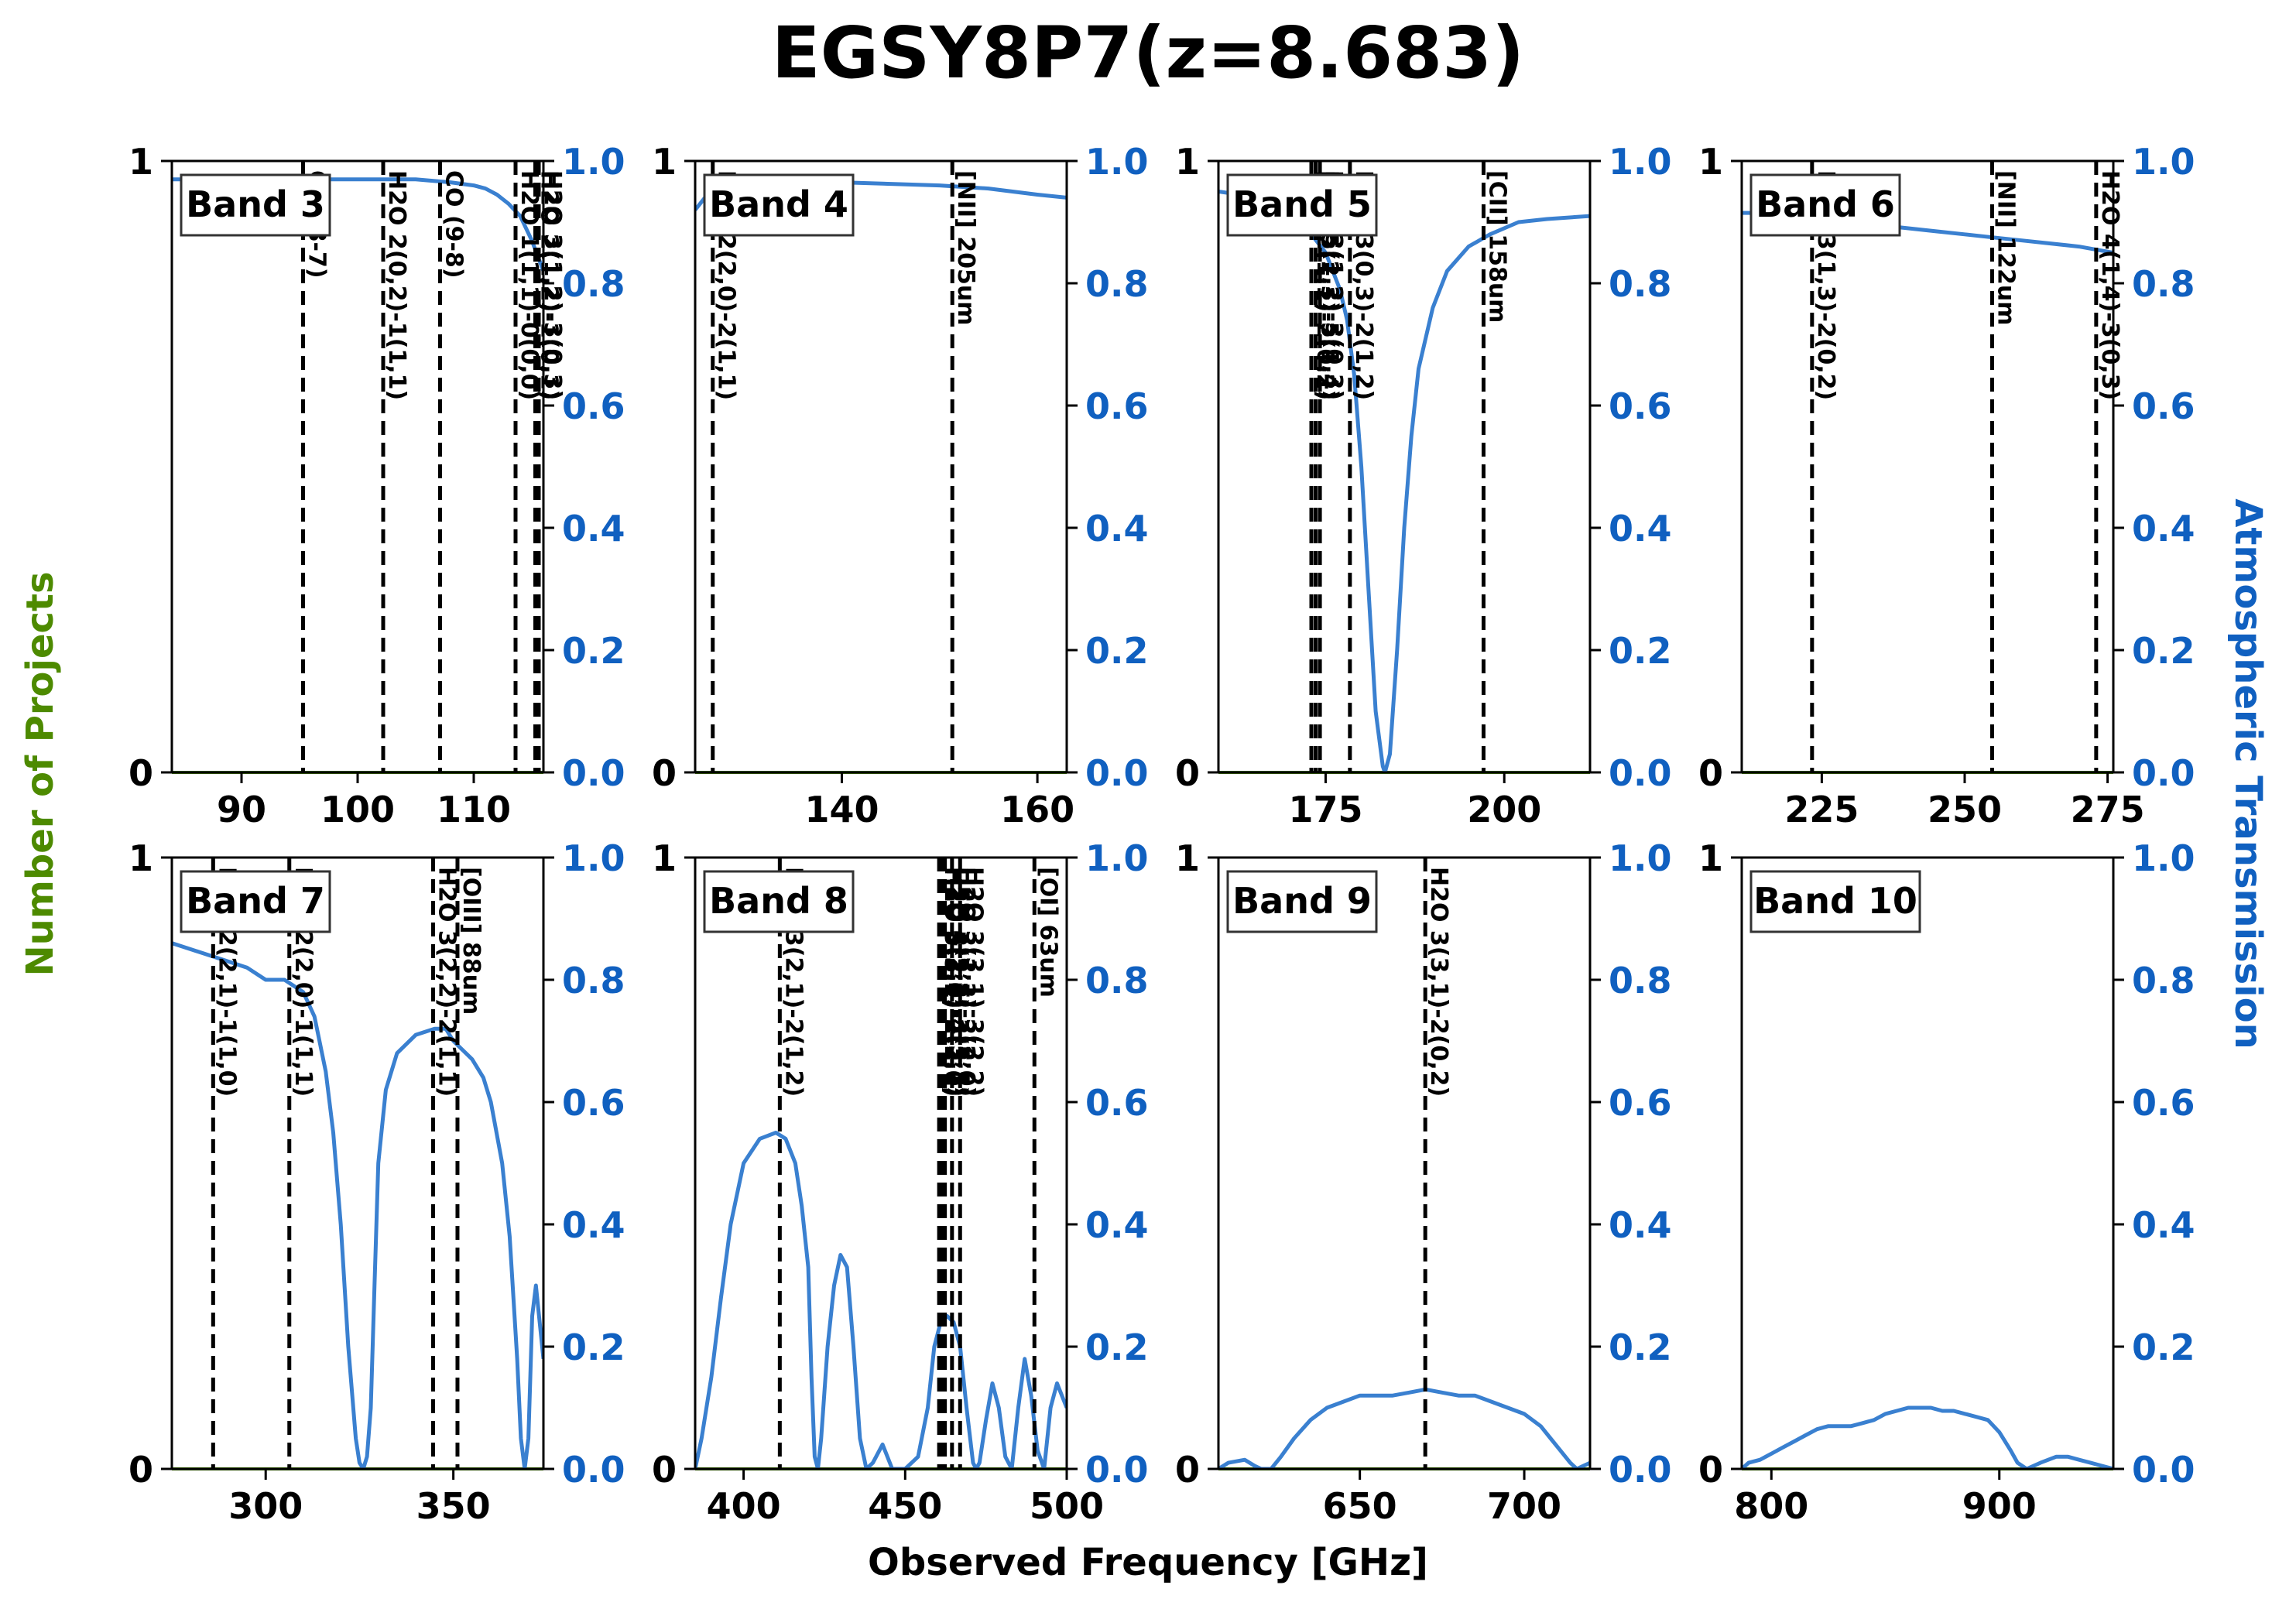 Image resolution: width=2296 pixels, height=1609 pixels. I want to click on x-tick-label: 100, so click(357, 809).